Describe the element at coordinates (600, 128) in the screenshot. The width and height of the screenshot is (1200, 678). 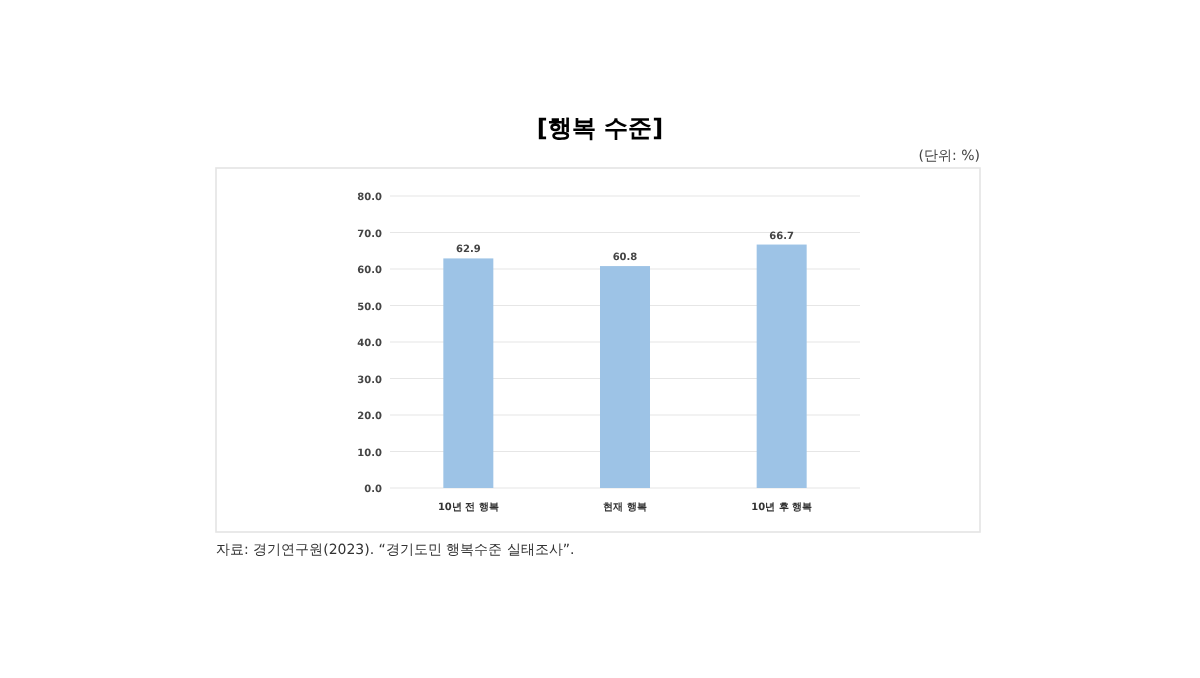
I see `title: [행복 수준]` at that location.